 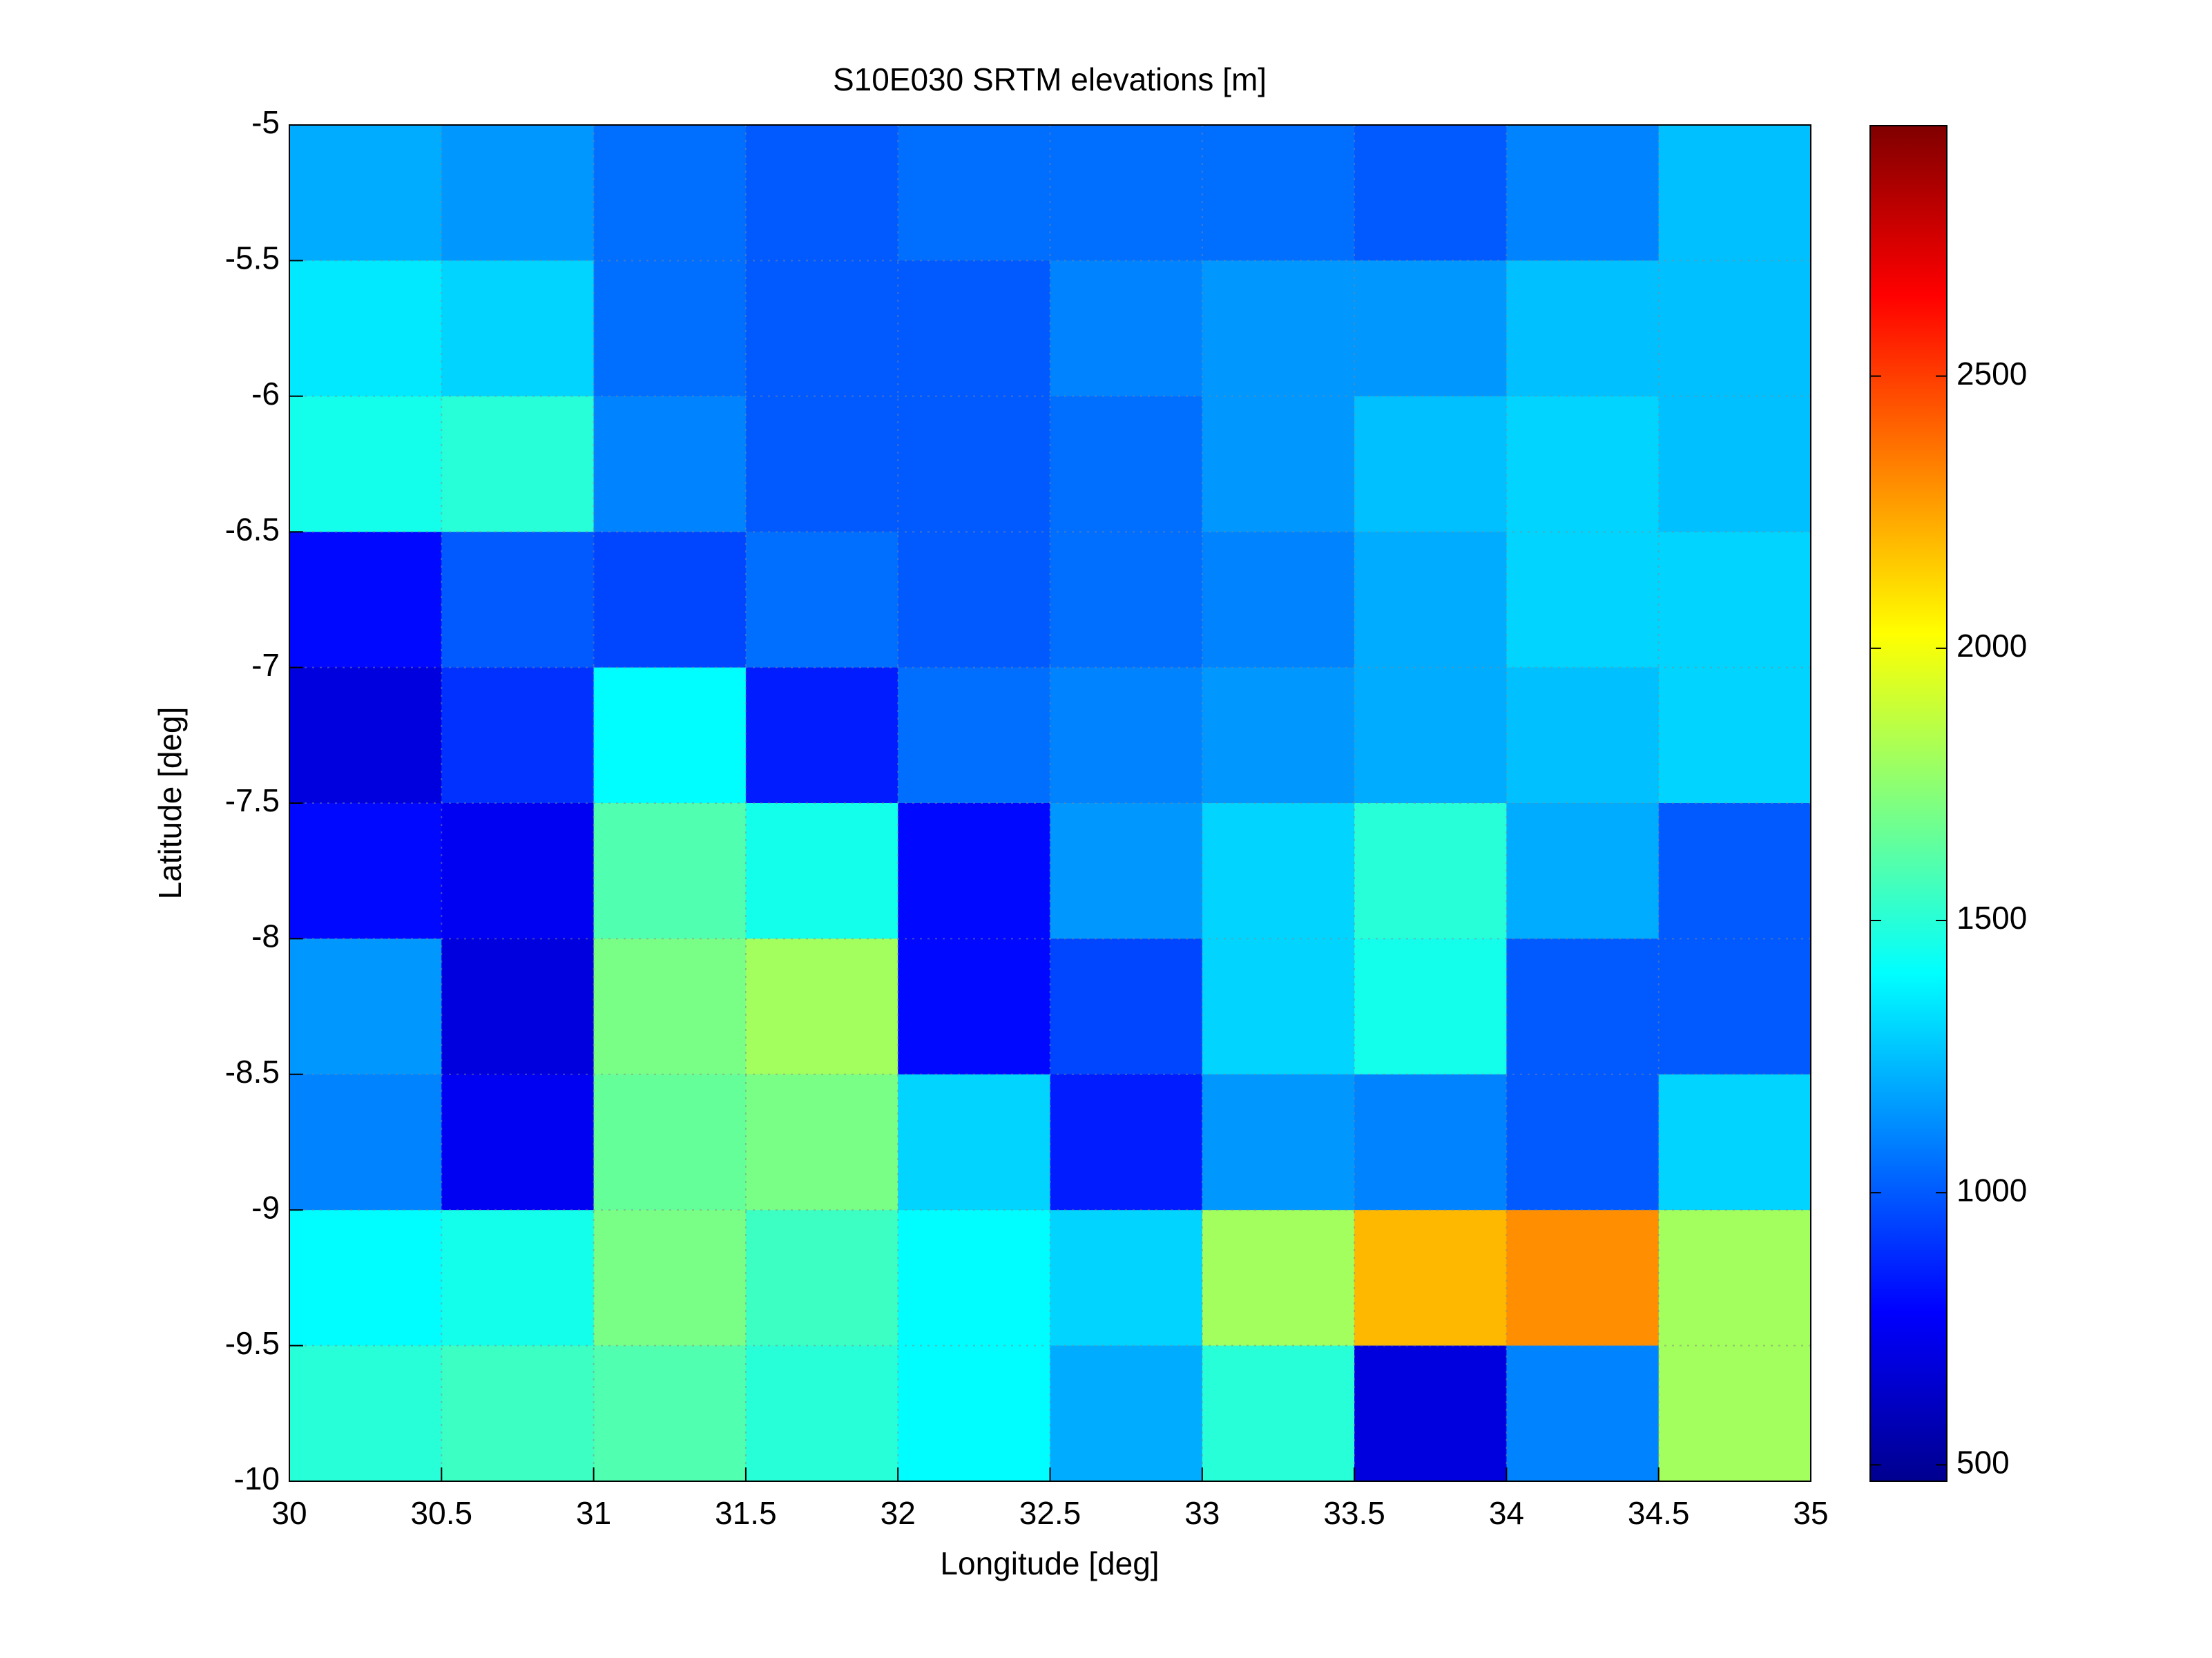 What do you see at coordinates (1506, 1513) in the screenshot?
I see `x-tick-label: 34` at bounding box center [1506, 1513].